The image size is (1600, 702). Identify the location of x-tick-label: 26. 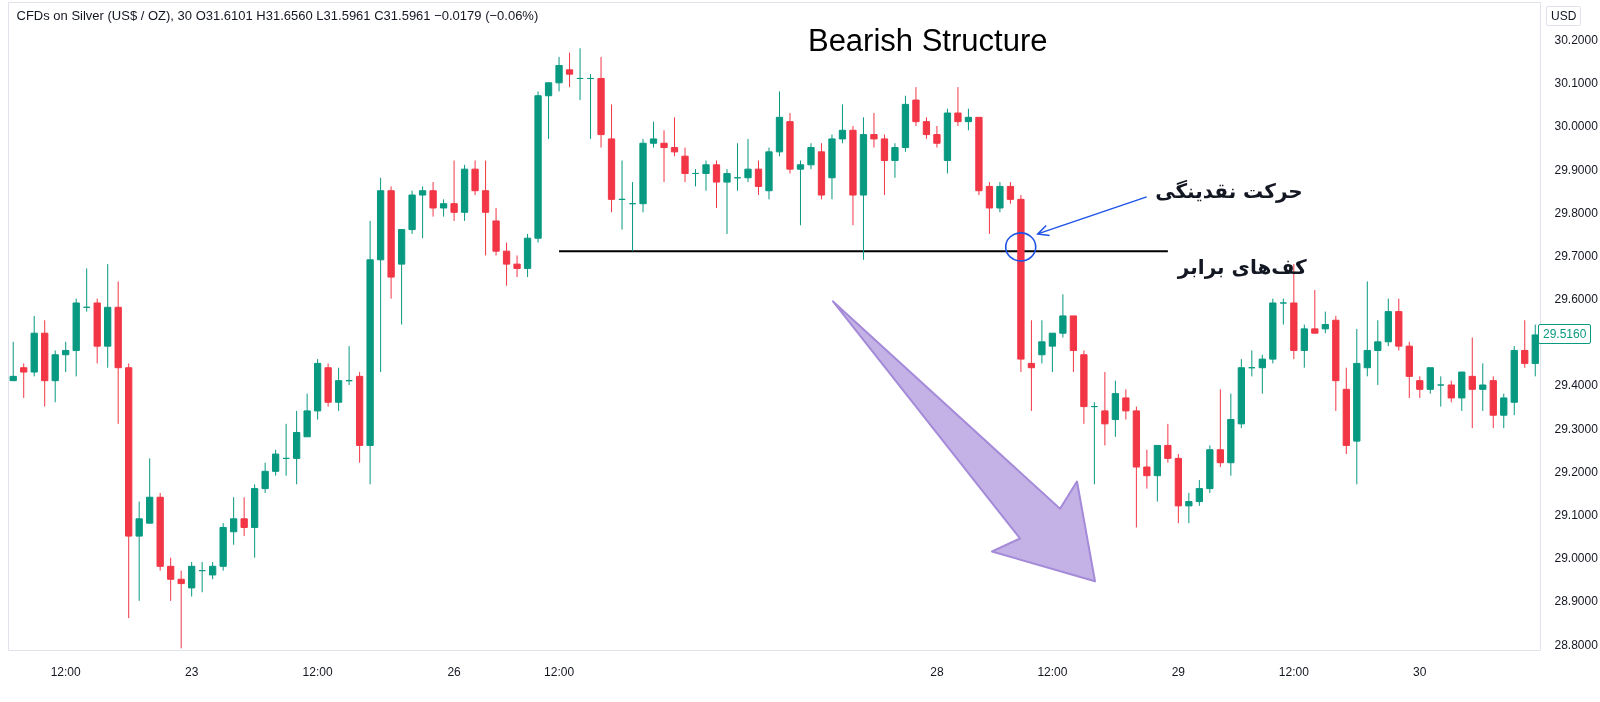
(454, 671).